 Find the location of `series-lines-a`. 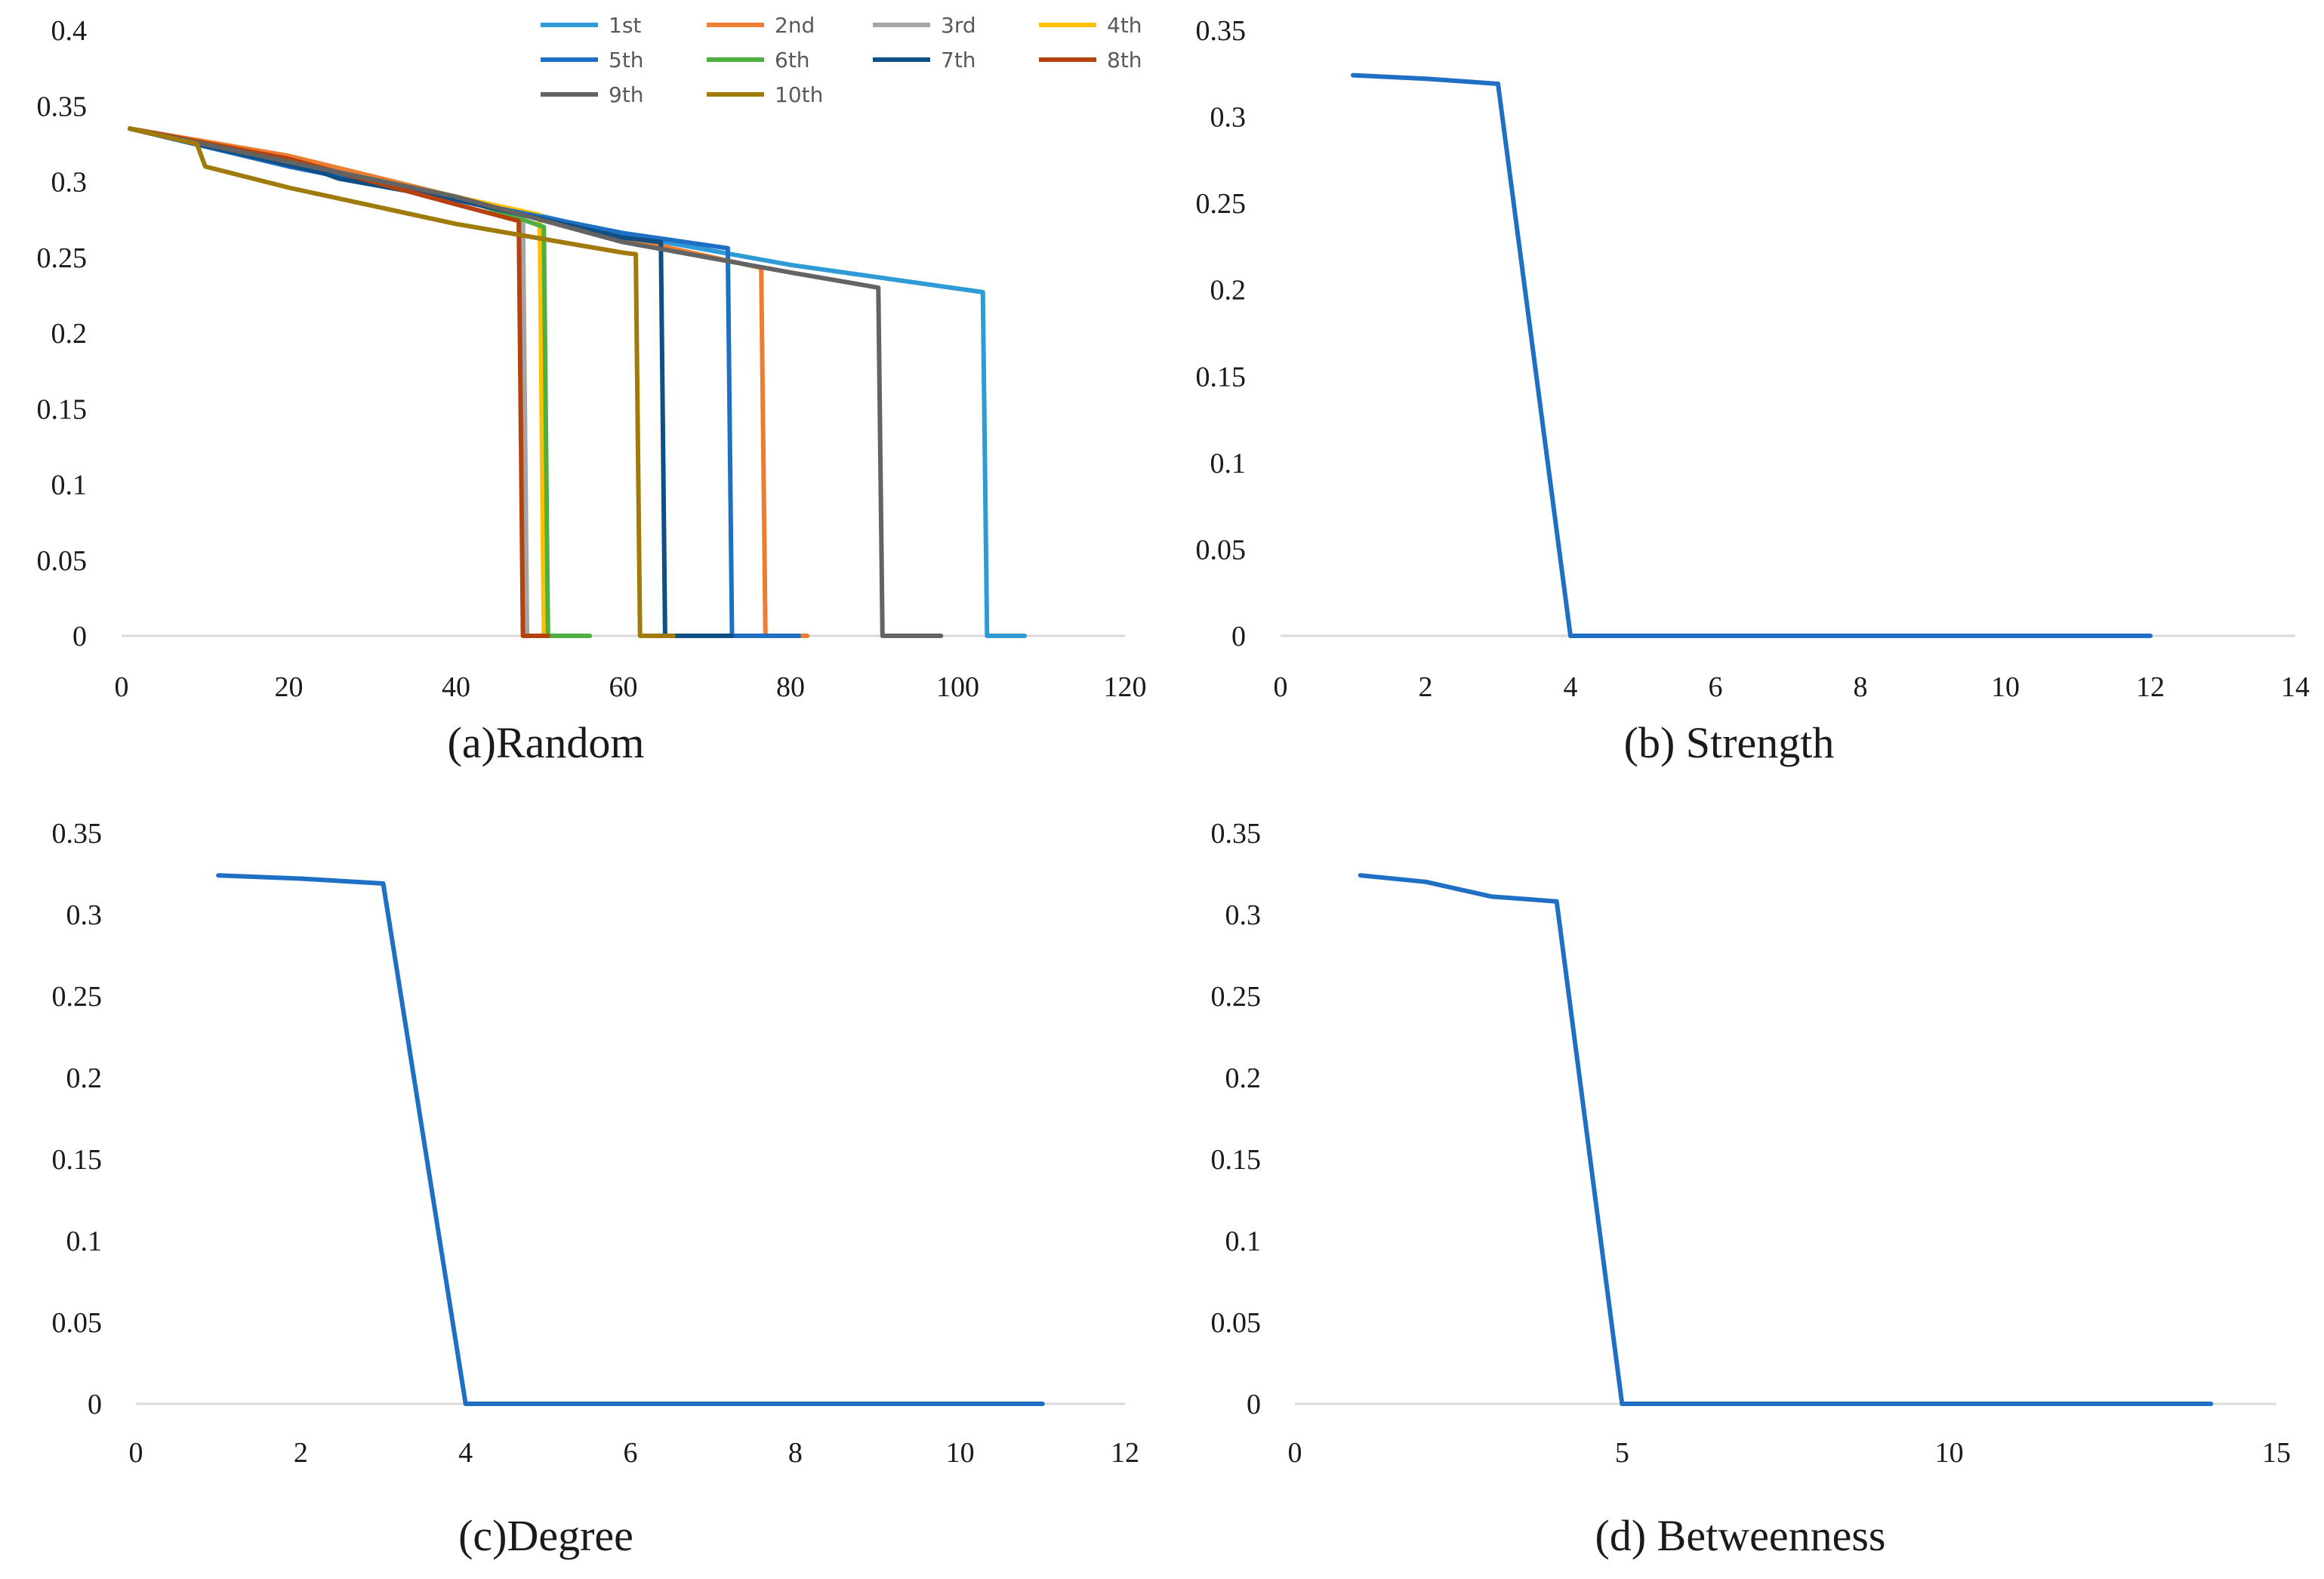

series-lines-a is located at coordinates (578, 382).